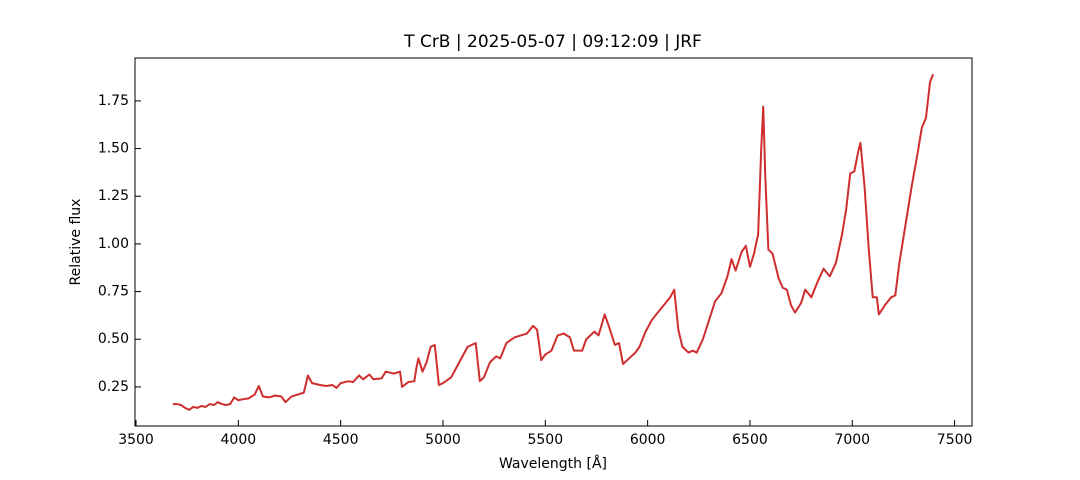  What do you see at coordinates (852, 440) in the screenshot?
I see `x-tick-label: 7000` at bounding box center [852, 440].